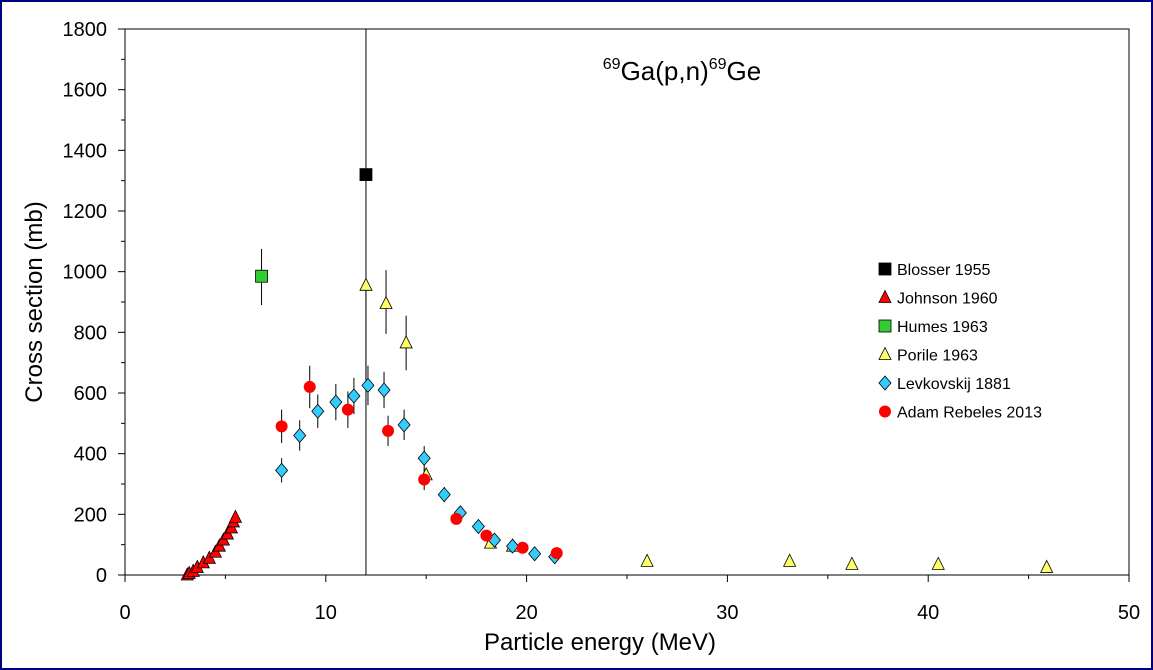  Describe the element at coordinates (85, 91) in the screenshot. I see `y-tick-label: 1600` at that location.